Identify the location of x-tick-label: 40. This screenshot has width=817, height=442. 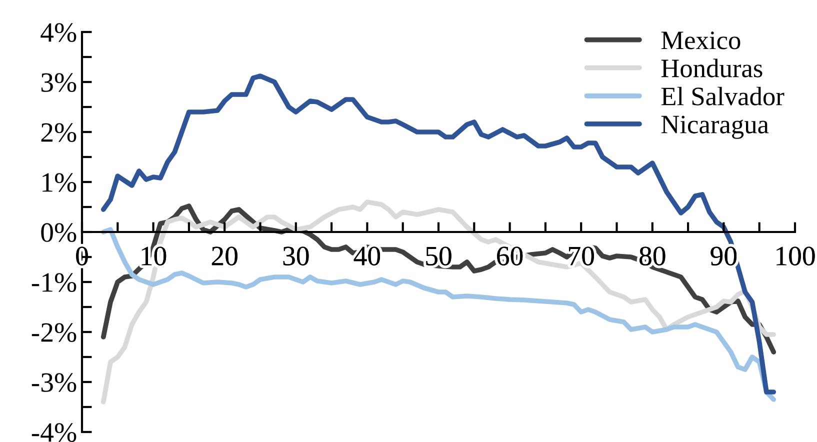
(367, 256).